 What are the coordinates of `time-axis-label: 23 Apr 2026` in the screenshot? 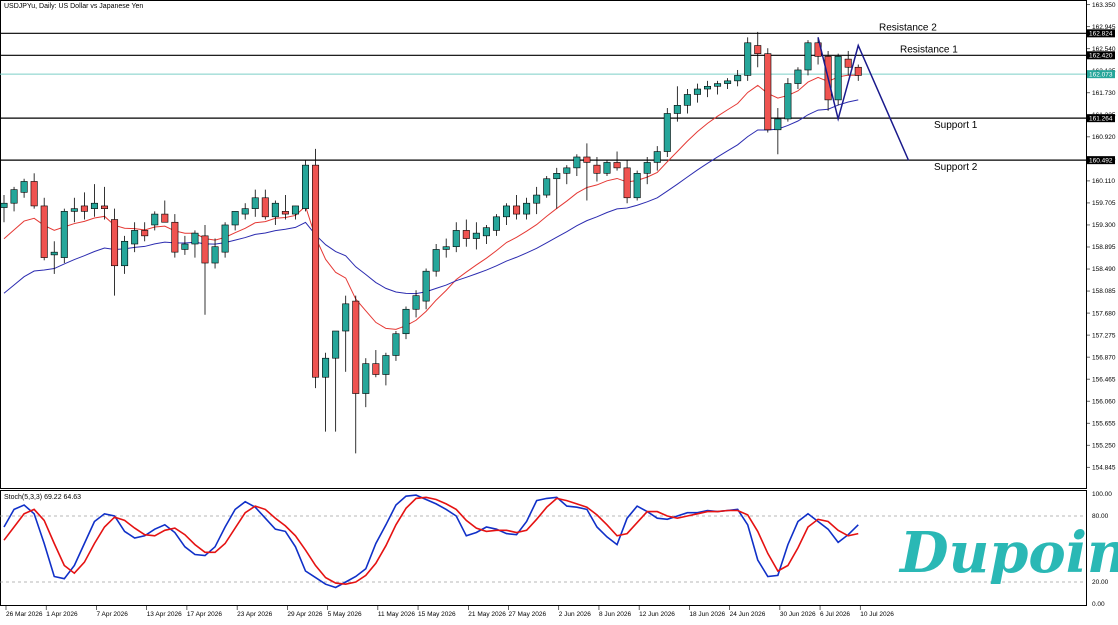 It's located at (254, 614).